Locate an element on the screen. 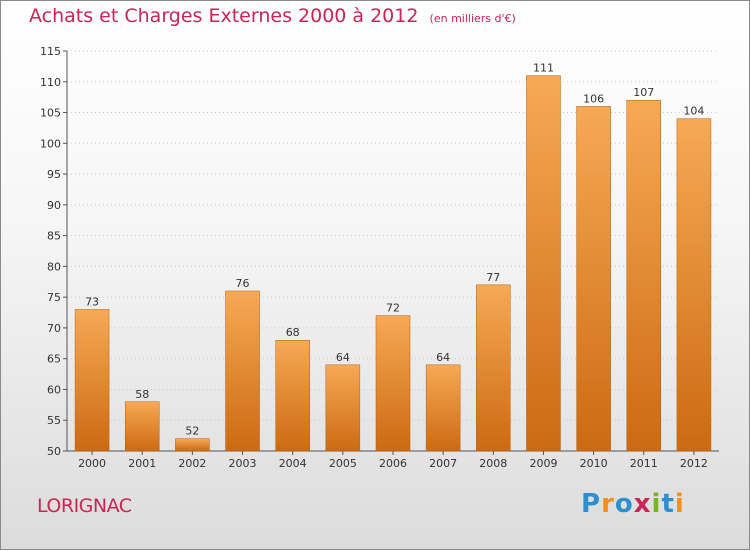 The width and height of the screenshot is (750, 551). y-tick-label: 95 is located at coordinates (54, 174).